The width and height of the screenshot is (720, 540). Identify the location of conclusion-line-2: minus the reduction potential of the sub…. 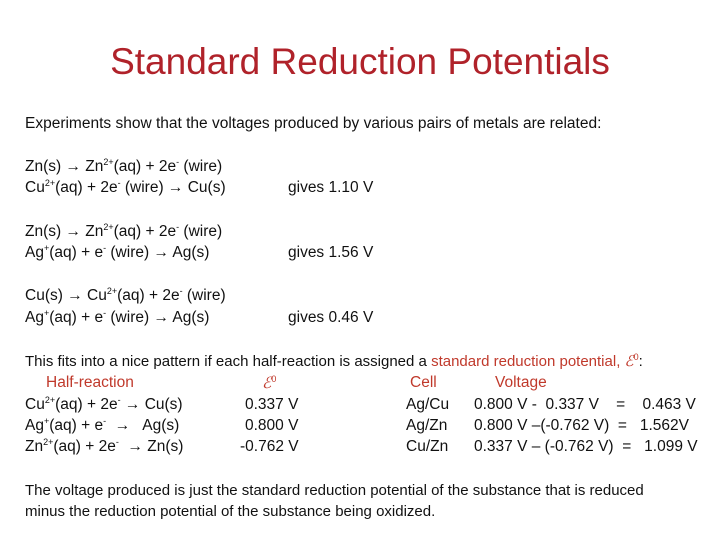
(230, 511).